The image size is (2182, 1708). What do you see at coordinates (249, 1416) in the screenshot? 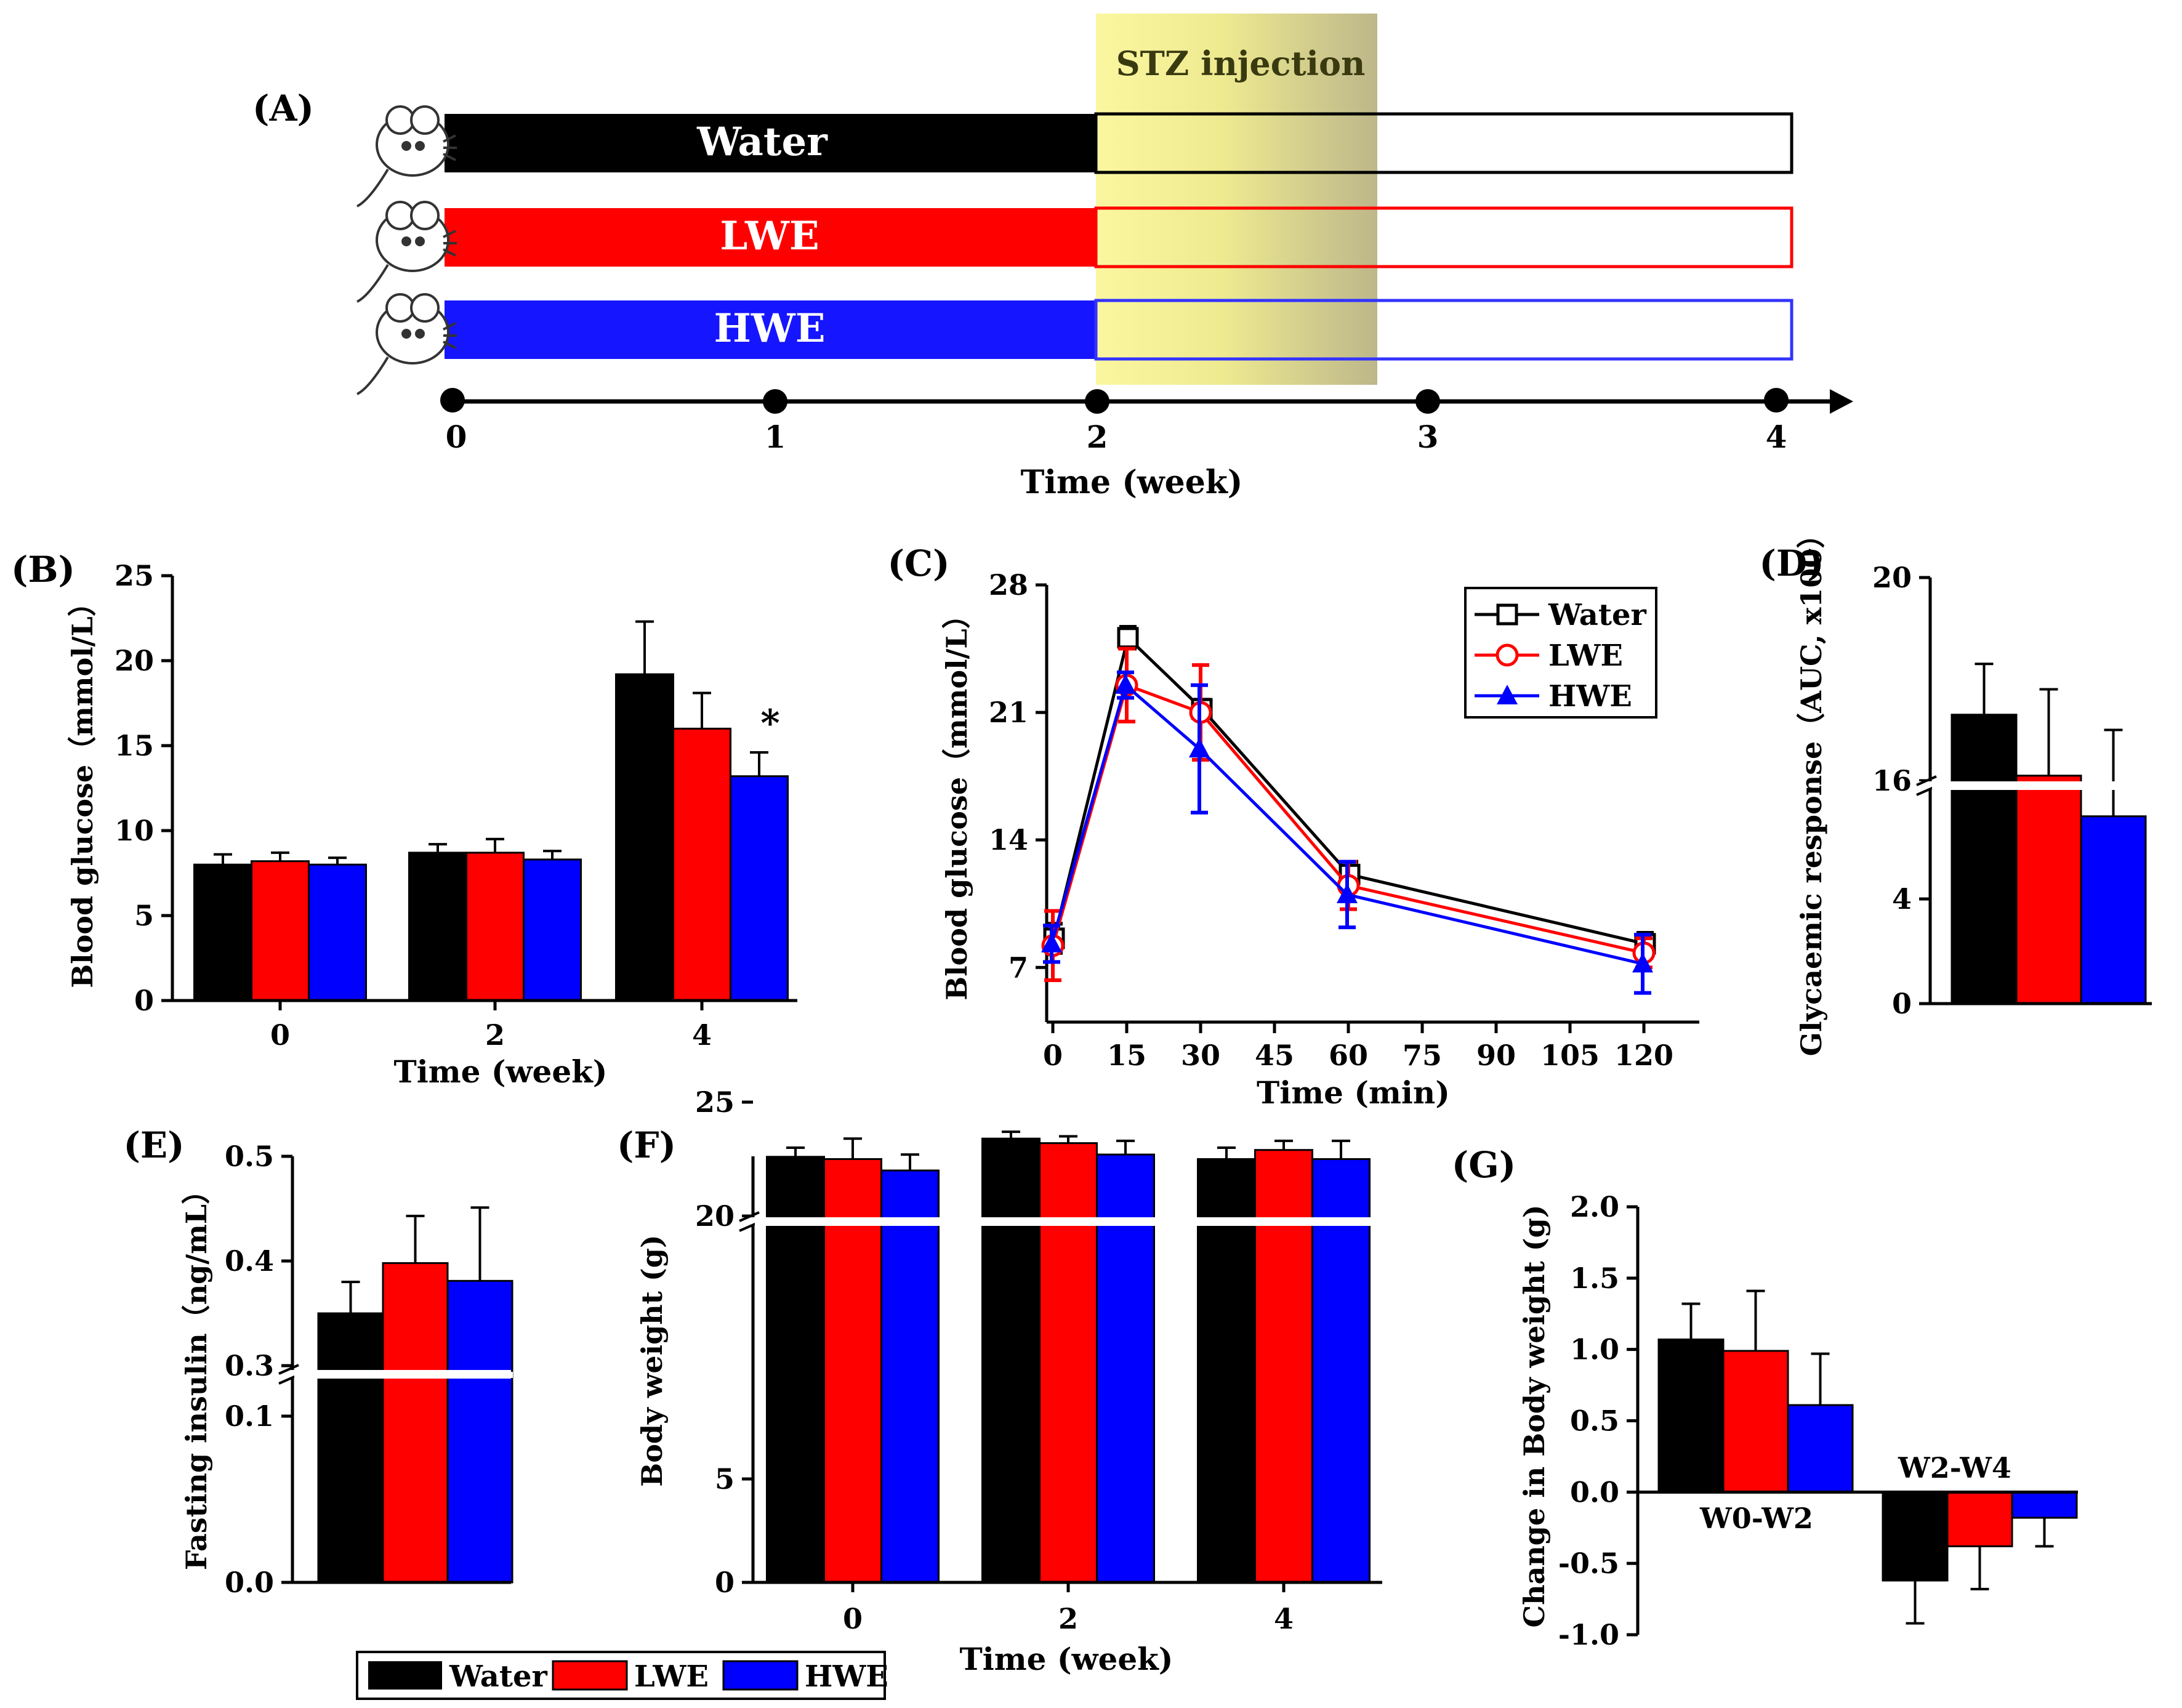
I see `y-tick-label: 0.1` at bounding box center [249, 1416].